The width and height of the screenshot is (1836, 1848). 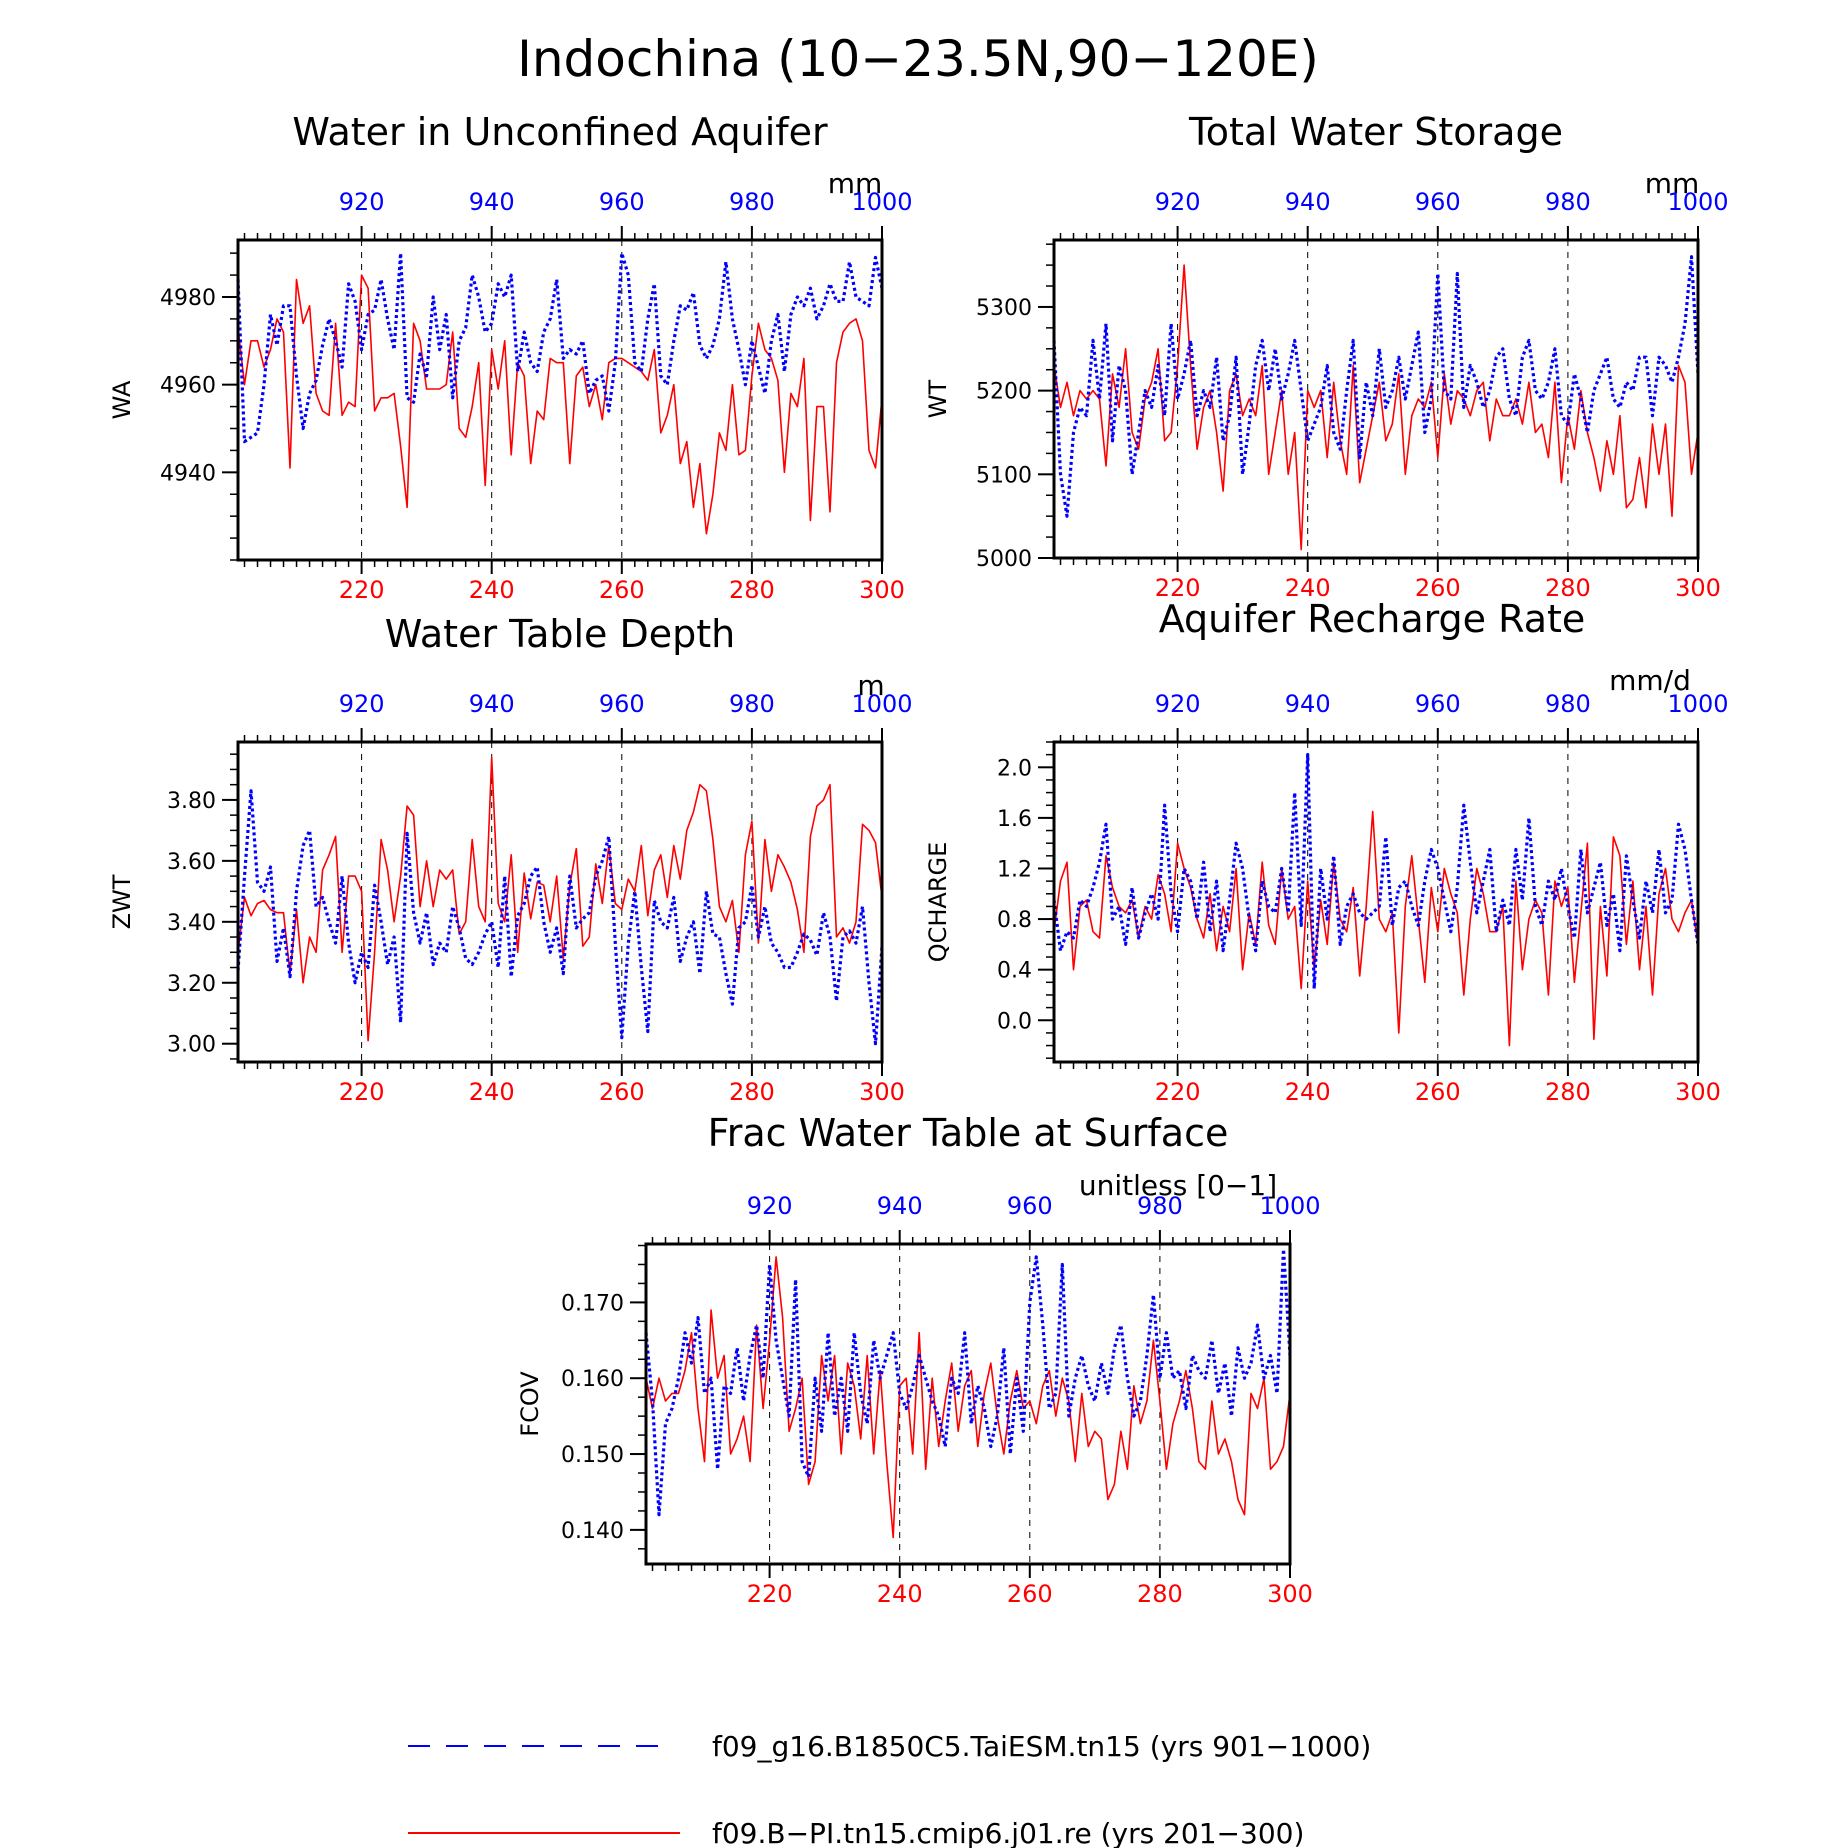 I want to click on y-tick-label: 4960, so click(x=188, y=386).